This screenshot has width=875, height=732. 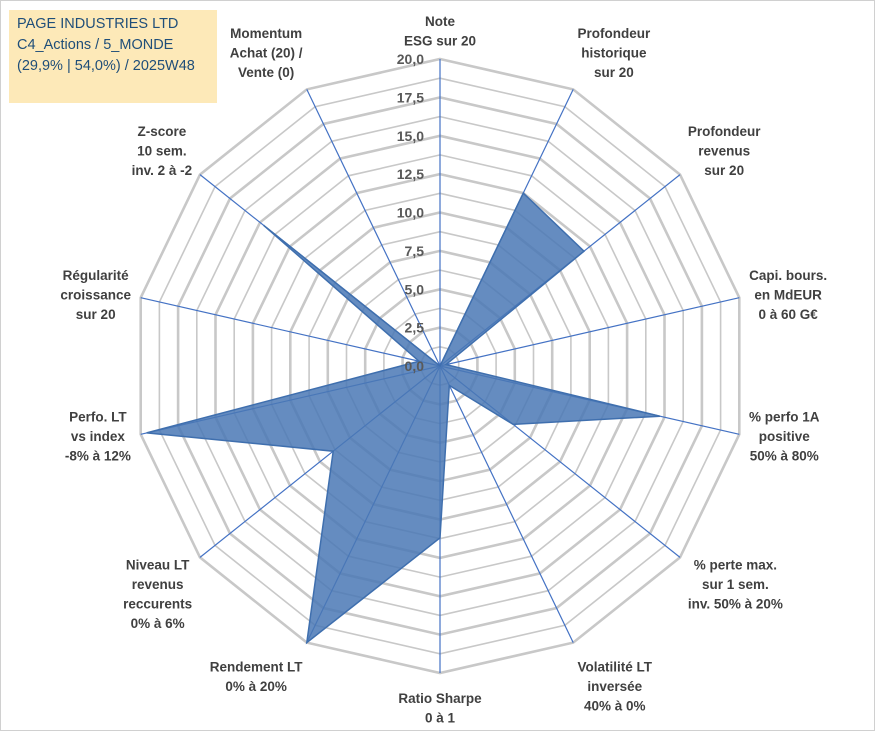 I want to click on axis-label-group: Volatilité LT inversée 40% à 0%, so click(x=615, y=687).